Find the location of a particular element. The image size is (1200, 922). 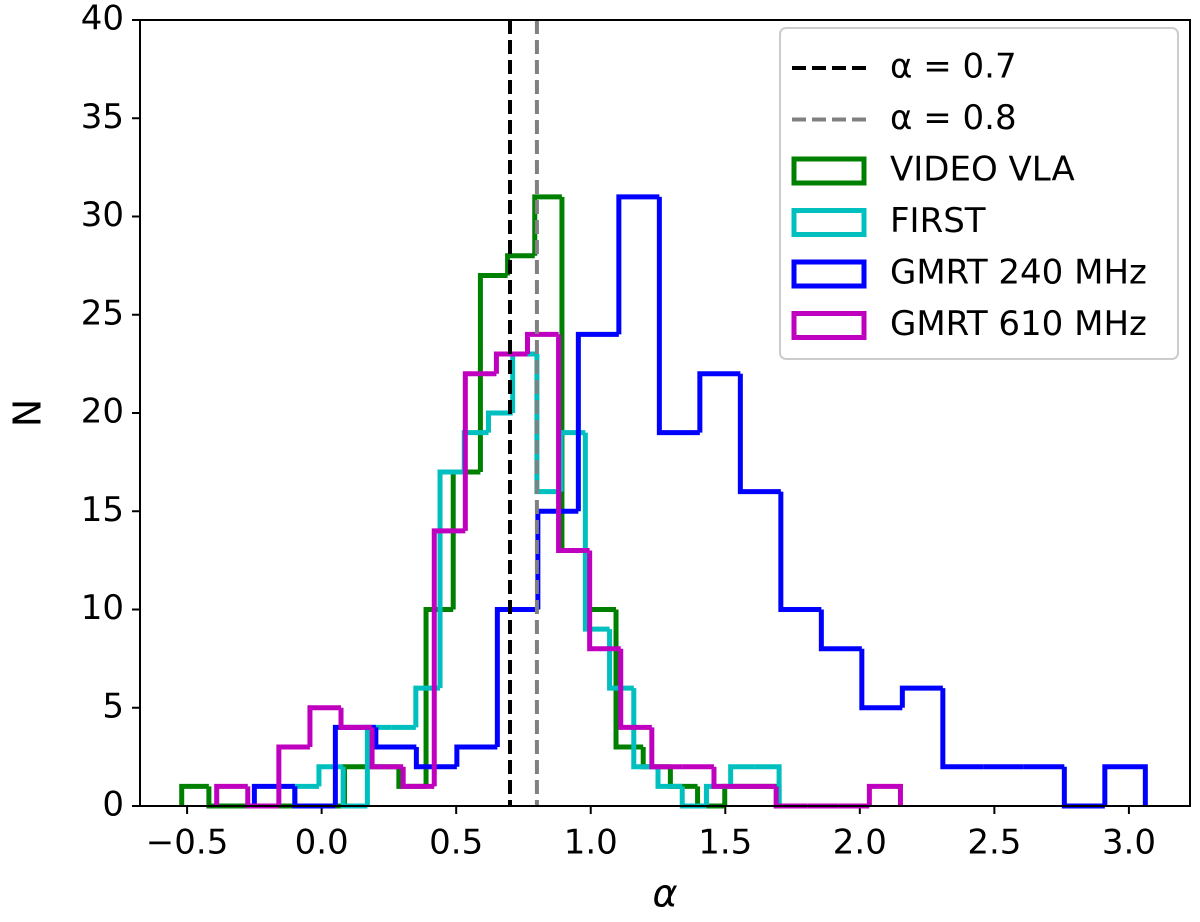

y-tick-label: 5 is located at coordinates (113, 706).